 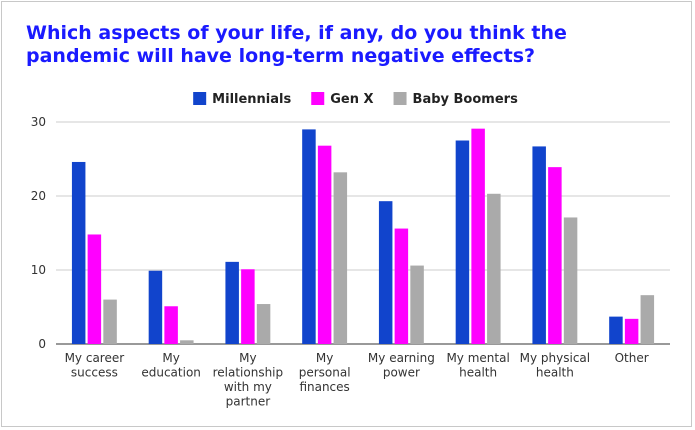 What do you see at coordinates (466, 99) in the screenshot?
I see `legend-label: Baby Boomers` at bounding box center [466, 99].